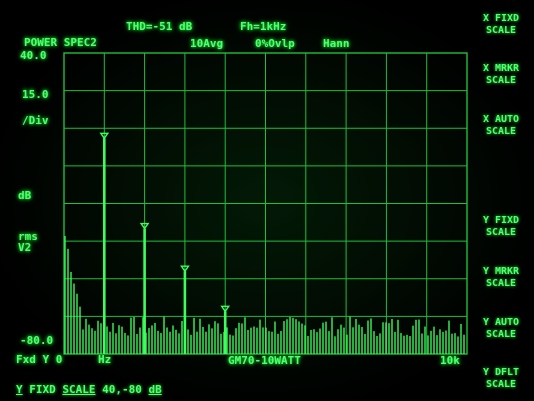 The height and width of the screenshot is (401, 534). I want to click on x-right-label: 10k, so click(450, 360).